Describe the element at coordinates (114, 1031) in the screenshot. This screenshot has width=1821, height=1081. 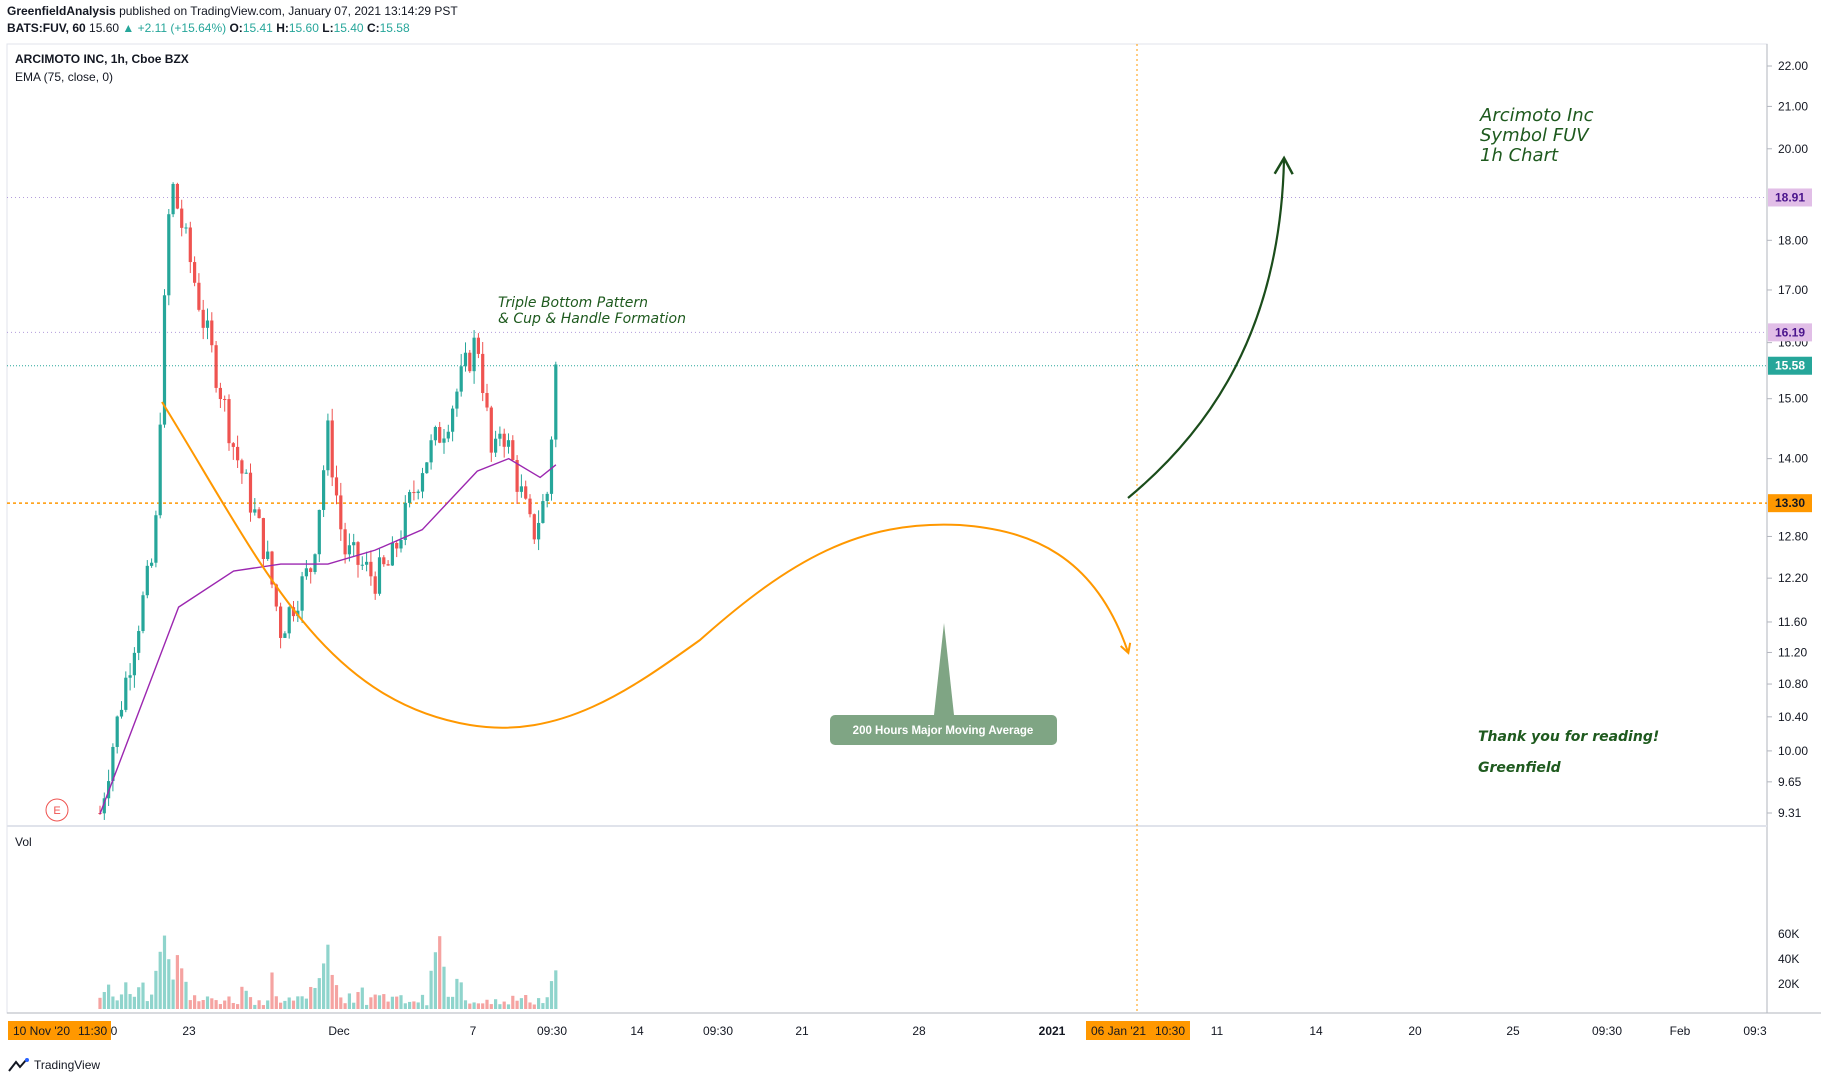
I see `time-tick-label: 0` at that location.